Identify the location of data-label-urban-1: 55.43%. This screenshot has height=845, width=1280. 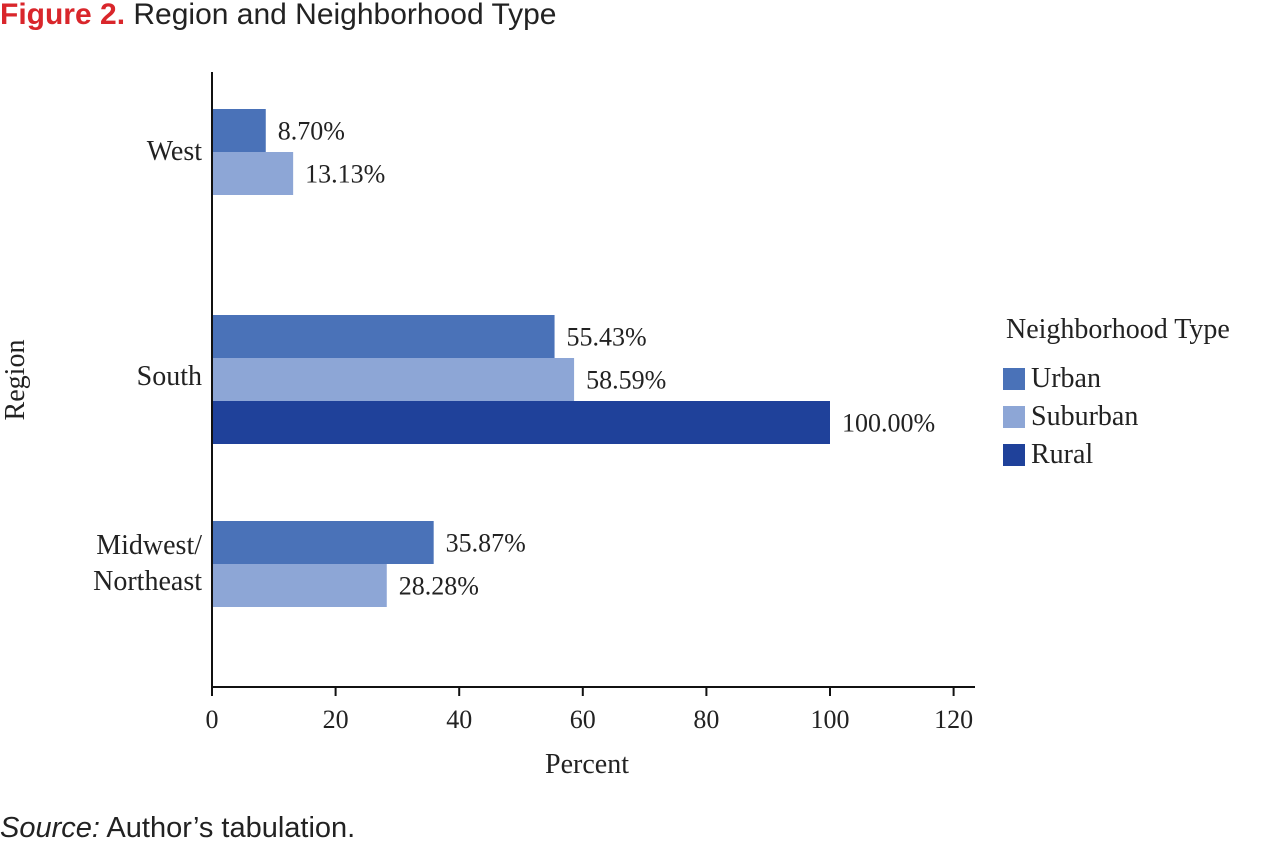
(607, 337).